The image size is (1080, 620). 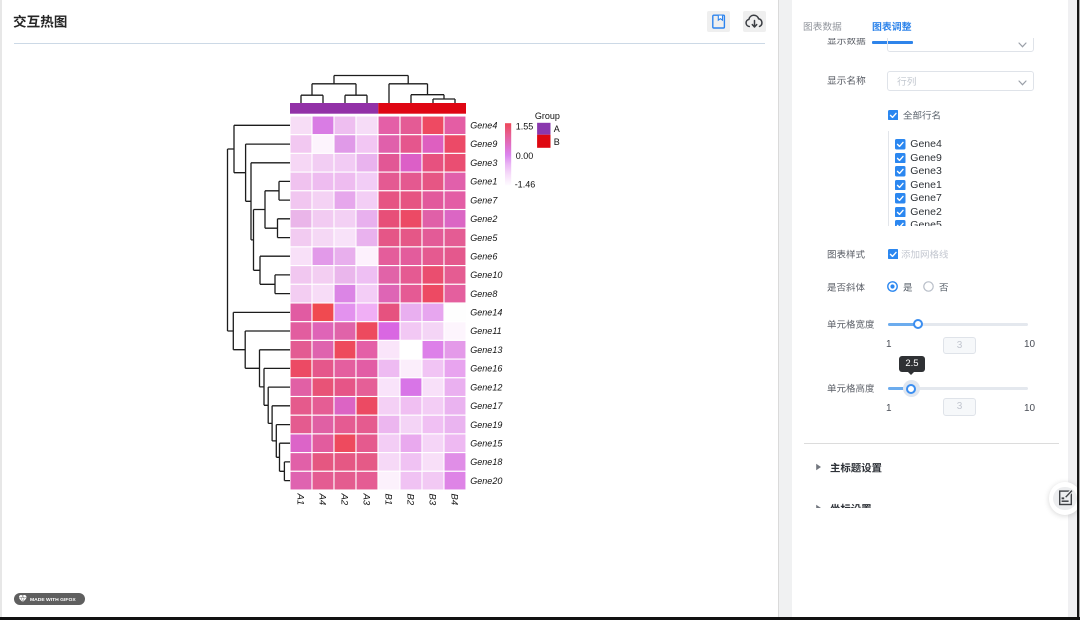 I want to click on svg-text: Gene11, so click(x=485, y=331).